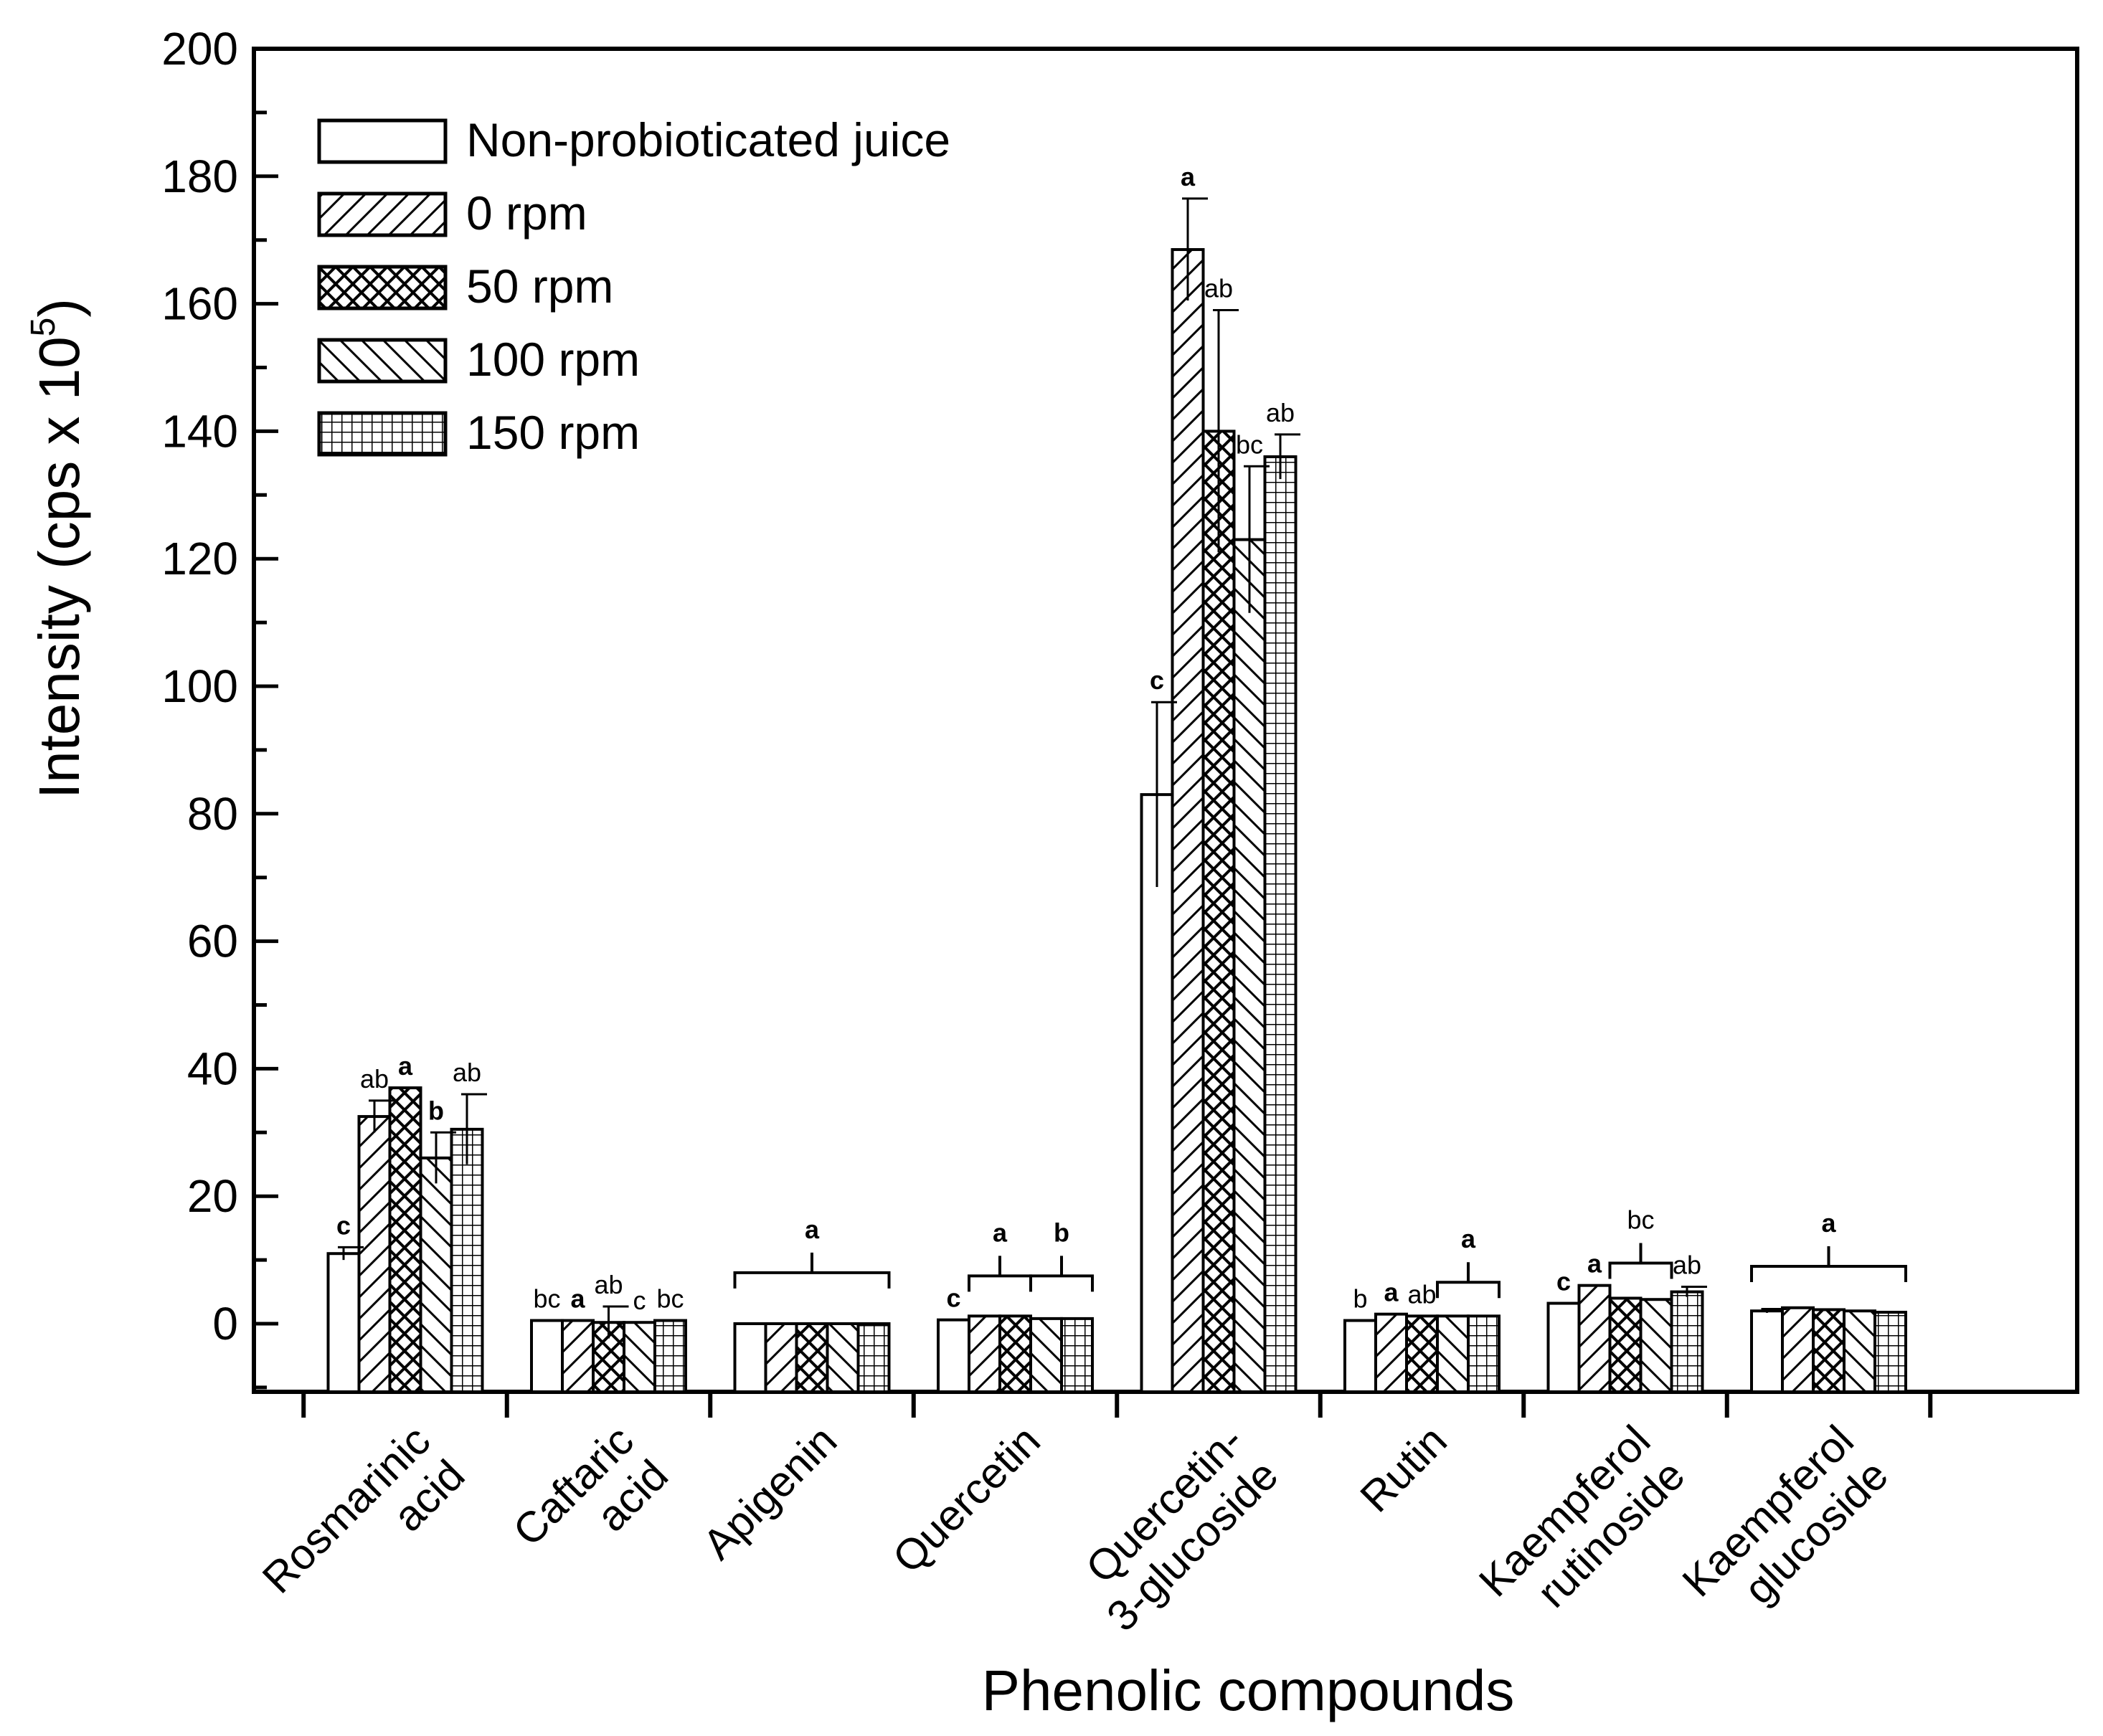 The image size is (2103, 1736). What do you see at coordinates (59, 568) in the screenshot?
I see `y-axis-title-main: Intensity (cps x 10` at bounding box center [59, 568].